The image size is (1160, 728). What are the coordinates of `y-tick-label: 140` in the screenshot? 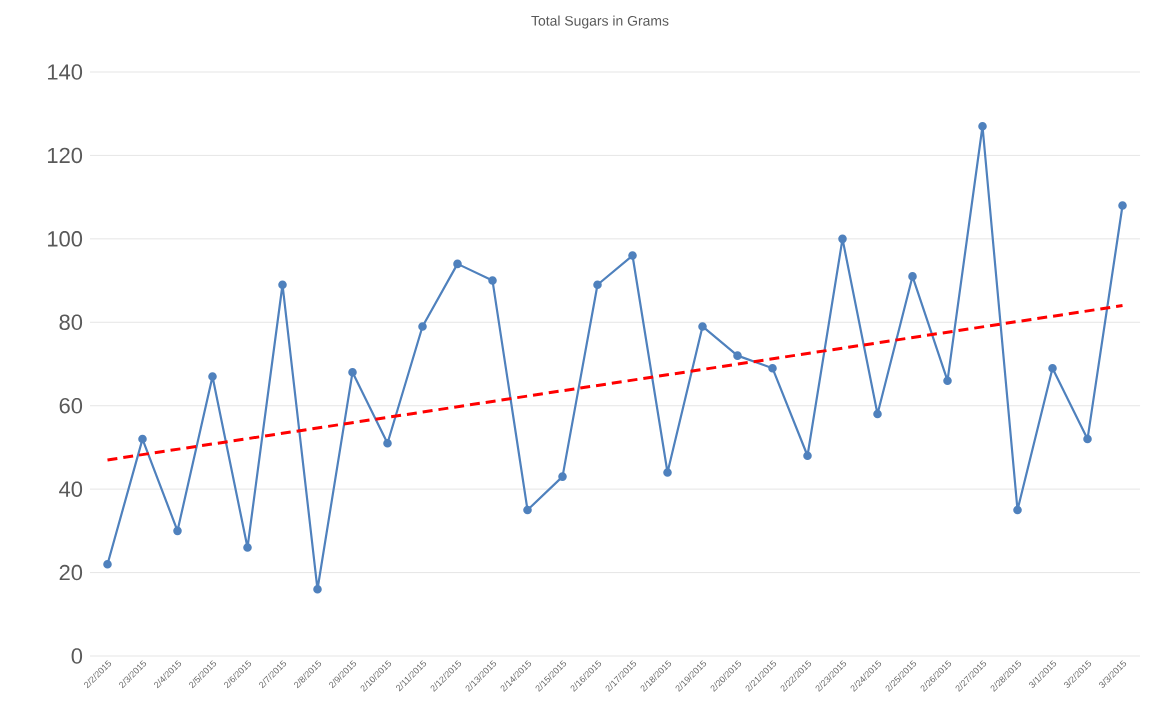 It's located at (65, 72).